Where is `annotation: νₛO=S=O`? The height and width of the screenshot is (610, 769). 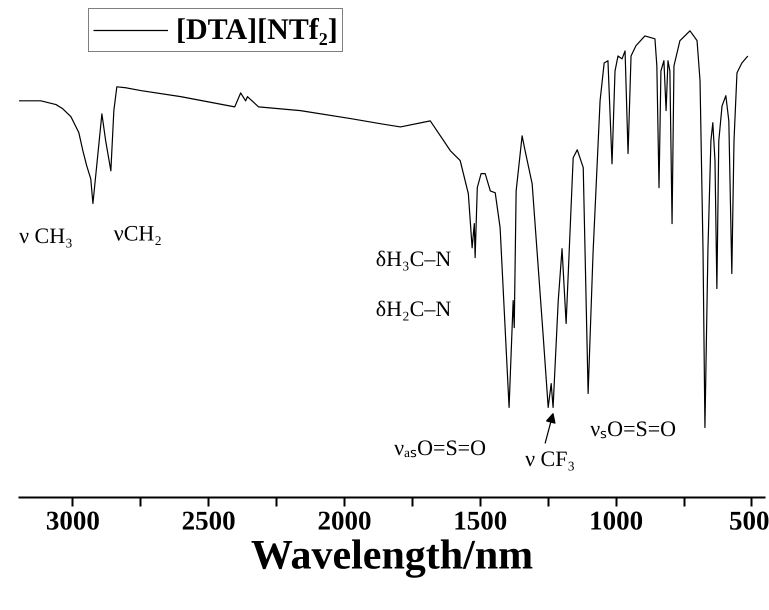 annotation: νₛO=S=O is located at coordinates (633, 428).